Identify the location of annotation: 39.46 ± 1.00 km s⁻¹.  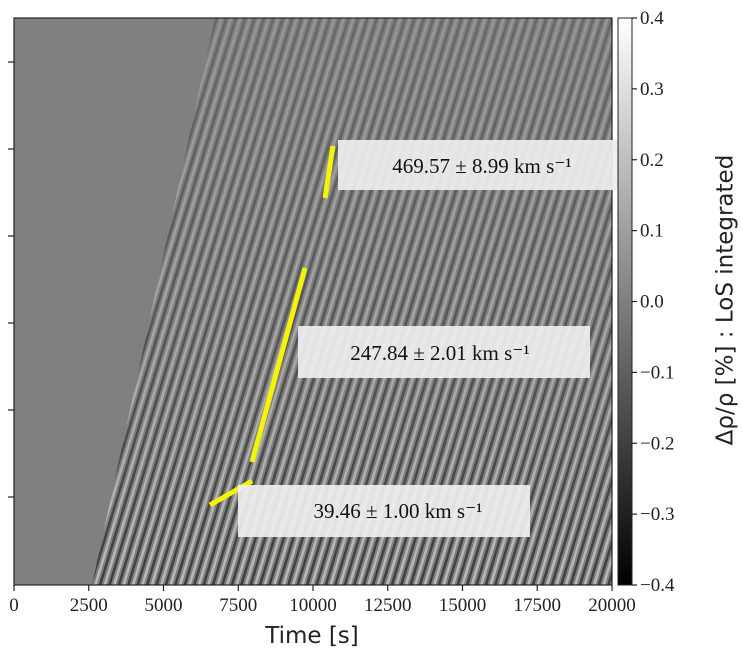
(398, 511).